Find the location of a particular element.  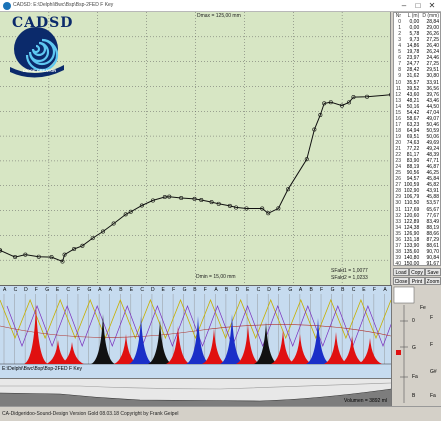

geometry-row: 7 24,77 27,25 is located at coordinates (417, 64).